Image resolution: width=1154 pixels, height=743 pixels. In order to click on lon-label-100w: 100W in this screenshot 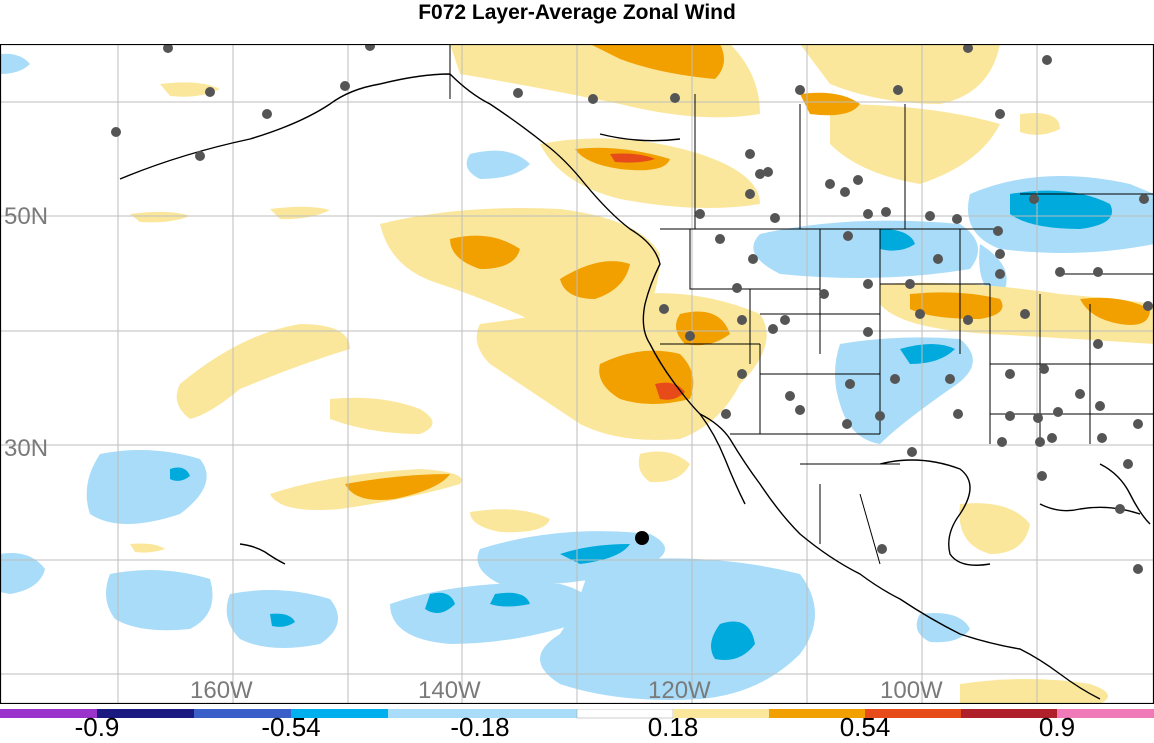, I will do `click(911, 690)`.